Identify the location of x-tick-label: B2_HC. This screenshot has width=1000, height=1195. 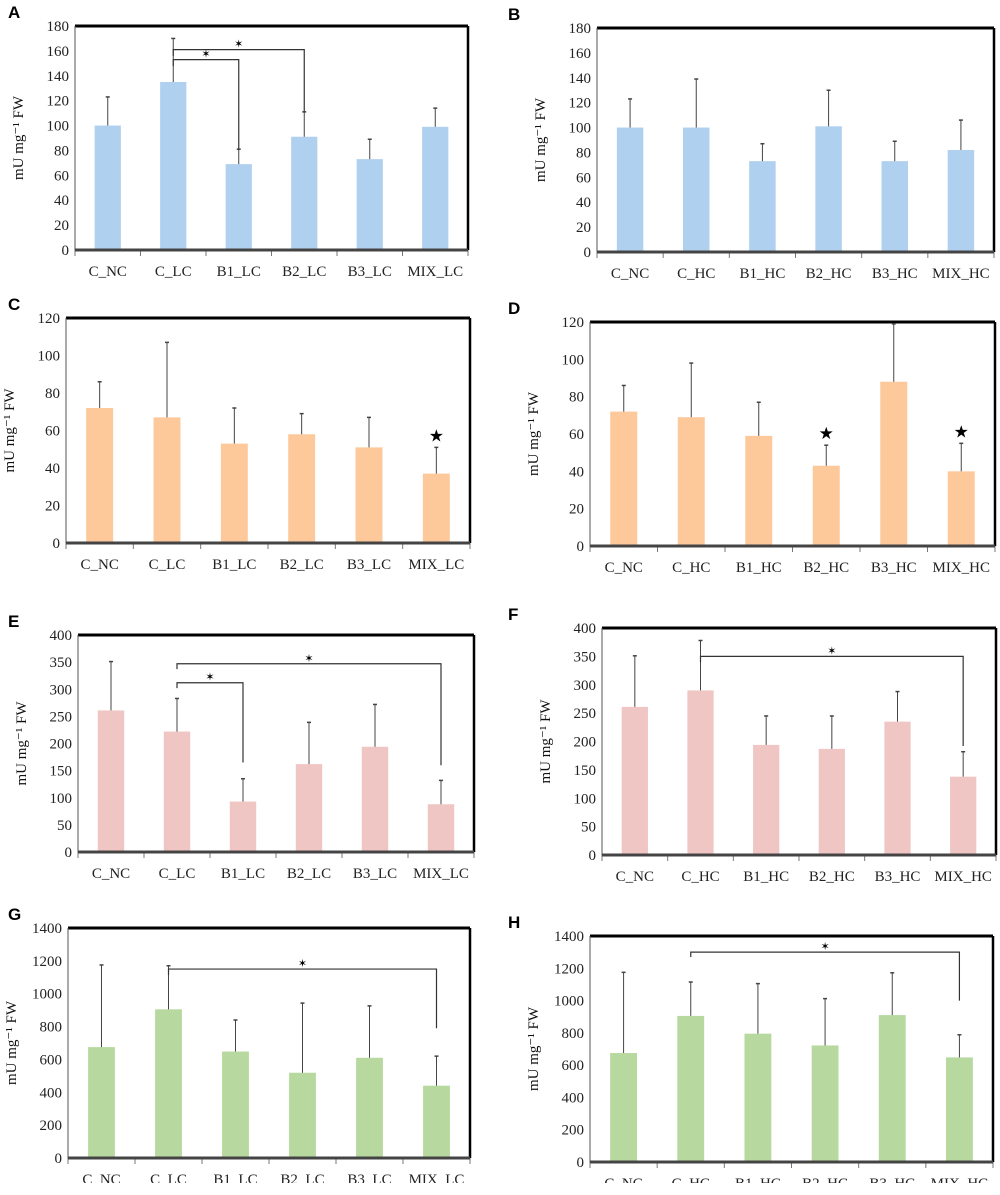
(826, 568).